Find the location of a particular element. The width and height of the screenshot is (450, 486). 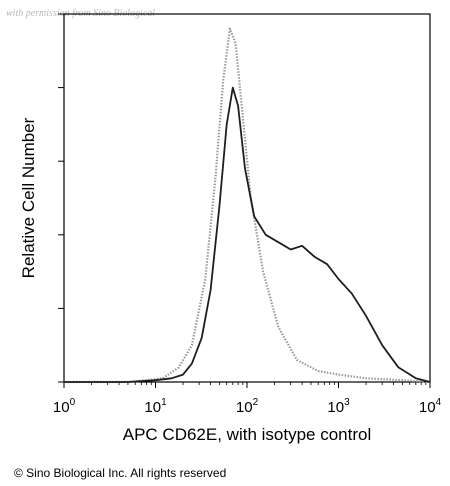

x-tick-label-exp-3: 3 is located at coordinates (347, 402).